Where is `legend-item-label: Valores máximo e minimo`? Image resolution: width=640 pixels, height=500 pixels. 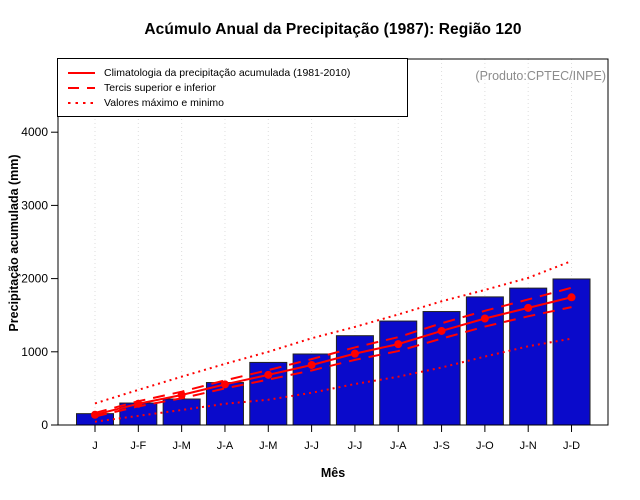 legend-item-label: Valores máximo e minimo is located at coordinates (164, 102).